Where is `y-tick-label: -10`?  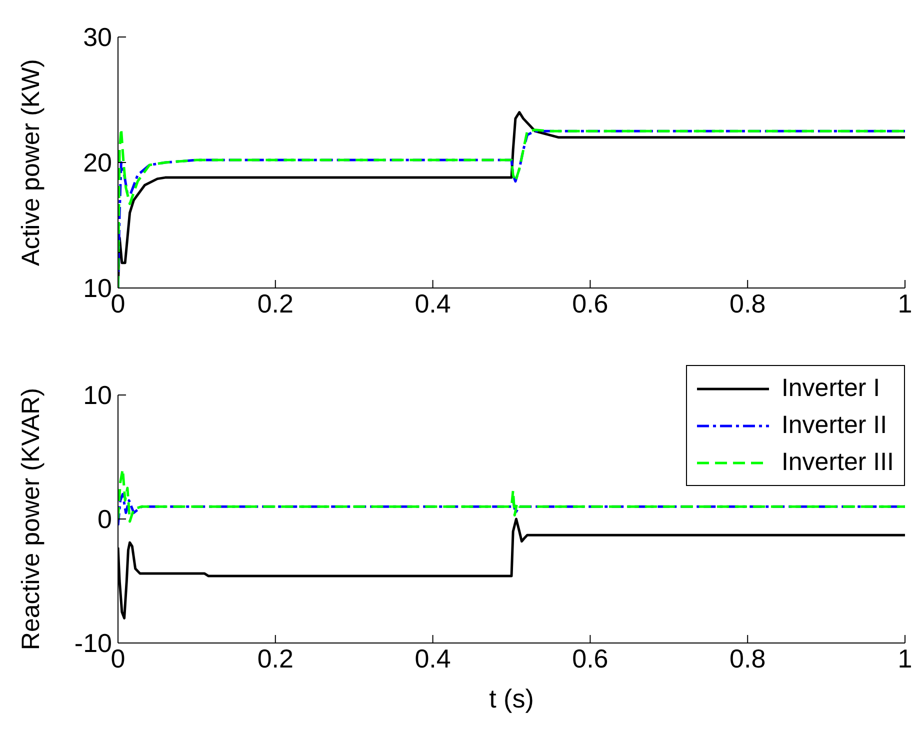
y-tick-label: -10 is located at coordinates (93, 643).